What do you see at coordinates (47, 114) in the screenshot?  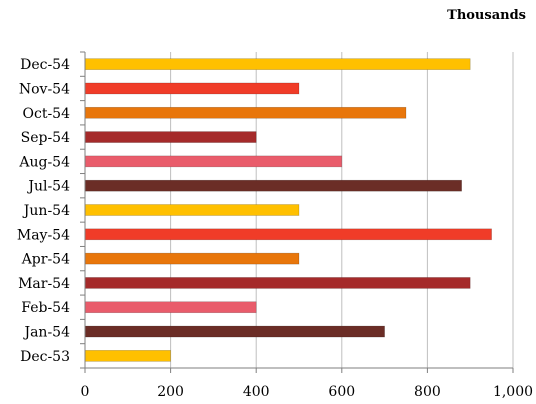 I see `y-tick-label: Oct-54` at bounding box center [47, 114].